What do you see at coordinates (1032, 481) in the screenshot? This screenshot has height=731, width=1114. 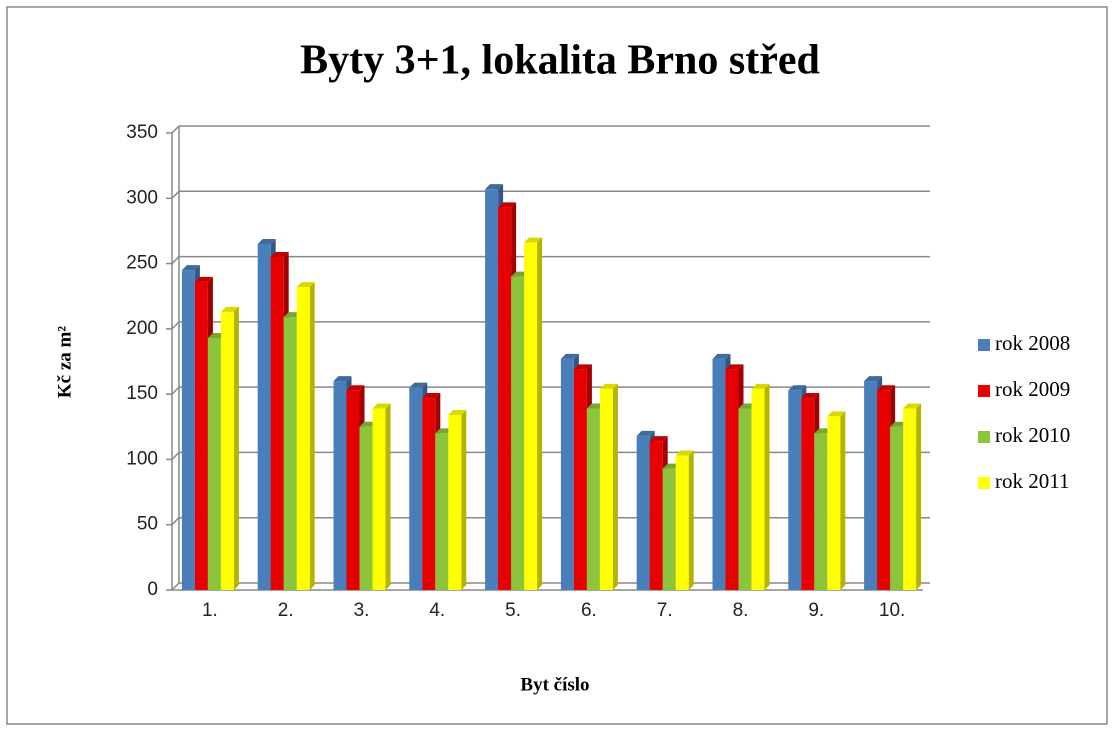 I see `legend-label: rok 2011` at bounding box center [1032, 481].